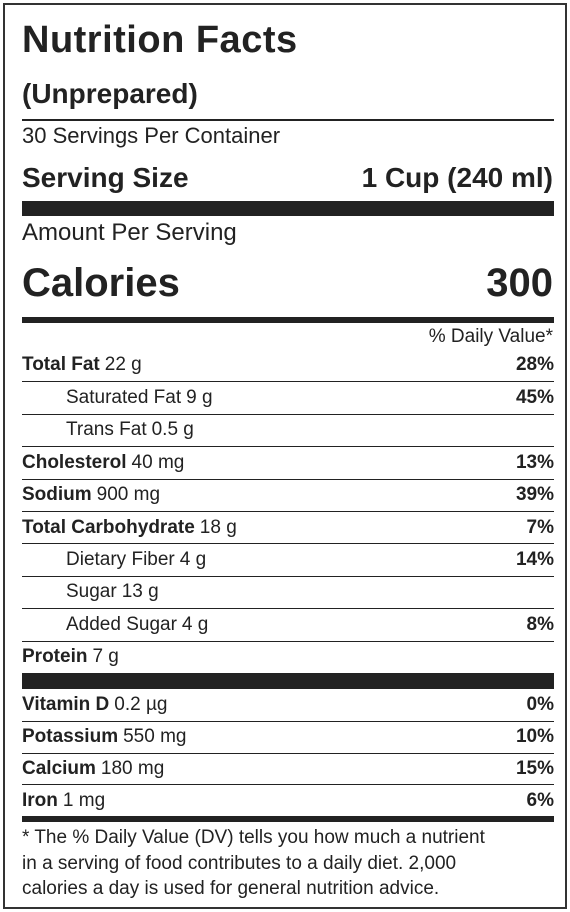 This screenshot has height=912, width=570. What do you see at coordinates (288, 494) in the screenshot?
I see `nutrient-row: Sodium 900 mg 39%` at bounding box center [288, 494].